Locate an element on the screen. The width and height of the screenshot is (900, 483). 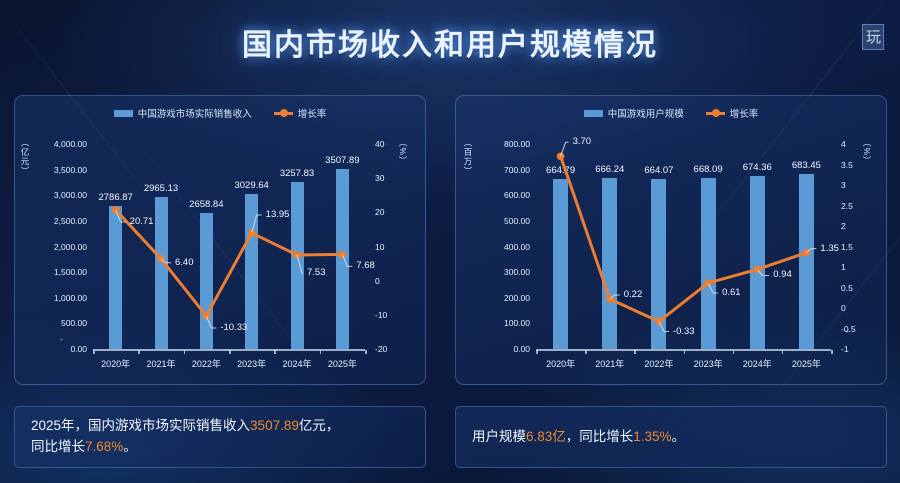
caption-part: 亿元， is located at coordinates (319, 426).